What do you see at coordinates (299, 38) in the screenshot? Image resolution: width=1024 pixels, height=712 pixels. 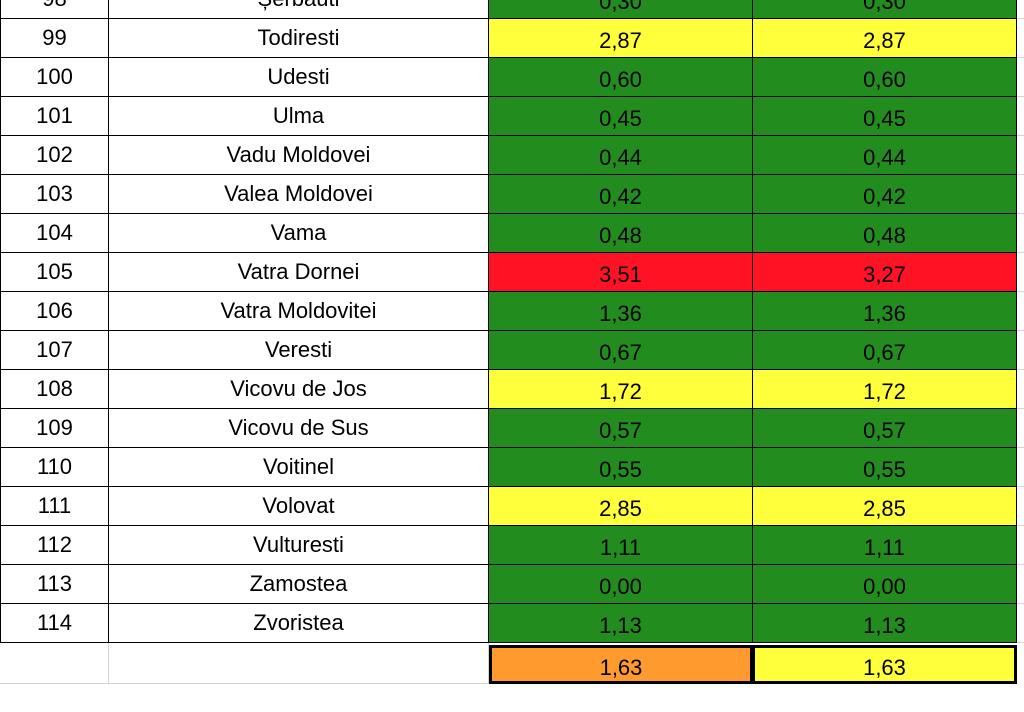 I see `locality-name-cell: Todiresti` at bounding box center [299, 38].